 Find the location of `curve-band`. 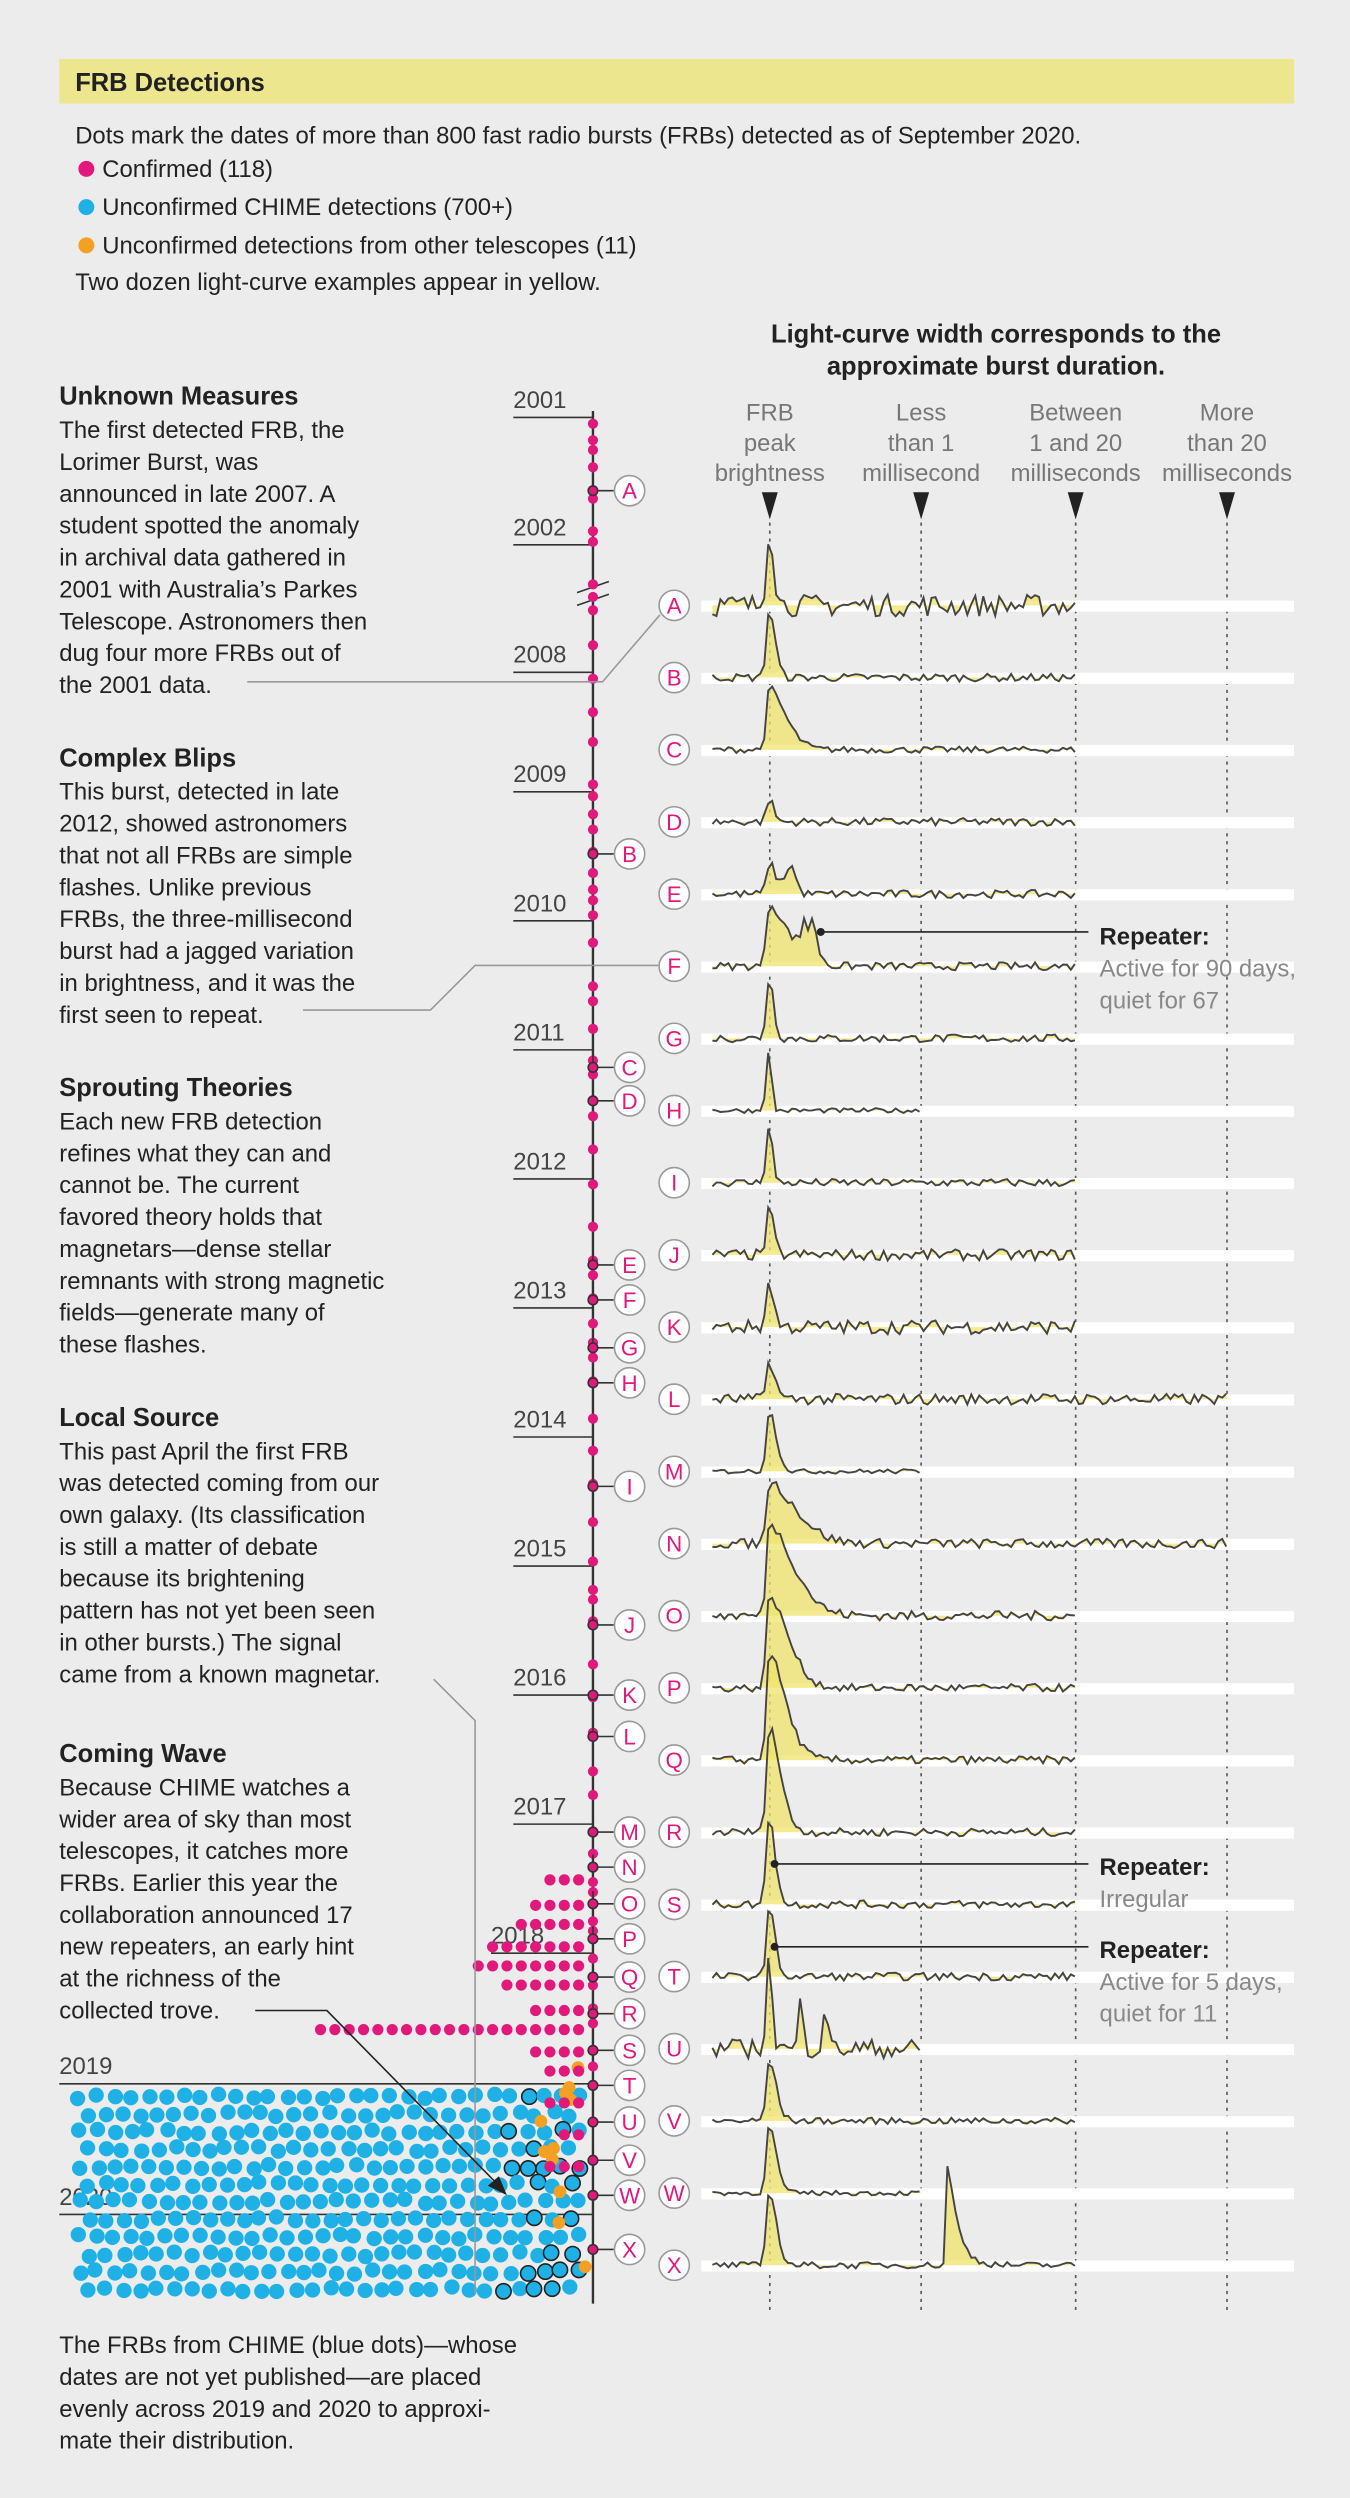

curve-band is located at coordinates (997, 823).